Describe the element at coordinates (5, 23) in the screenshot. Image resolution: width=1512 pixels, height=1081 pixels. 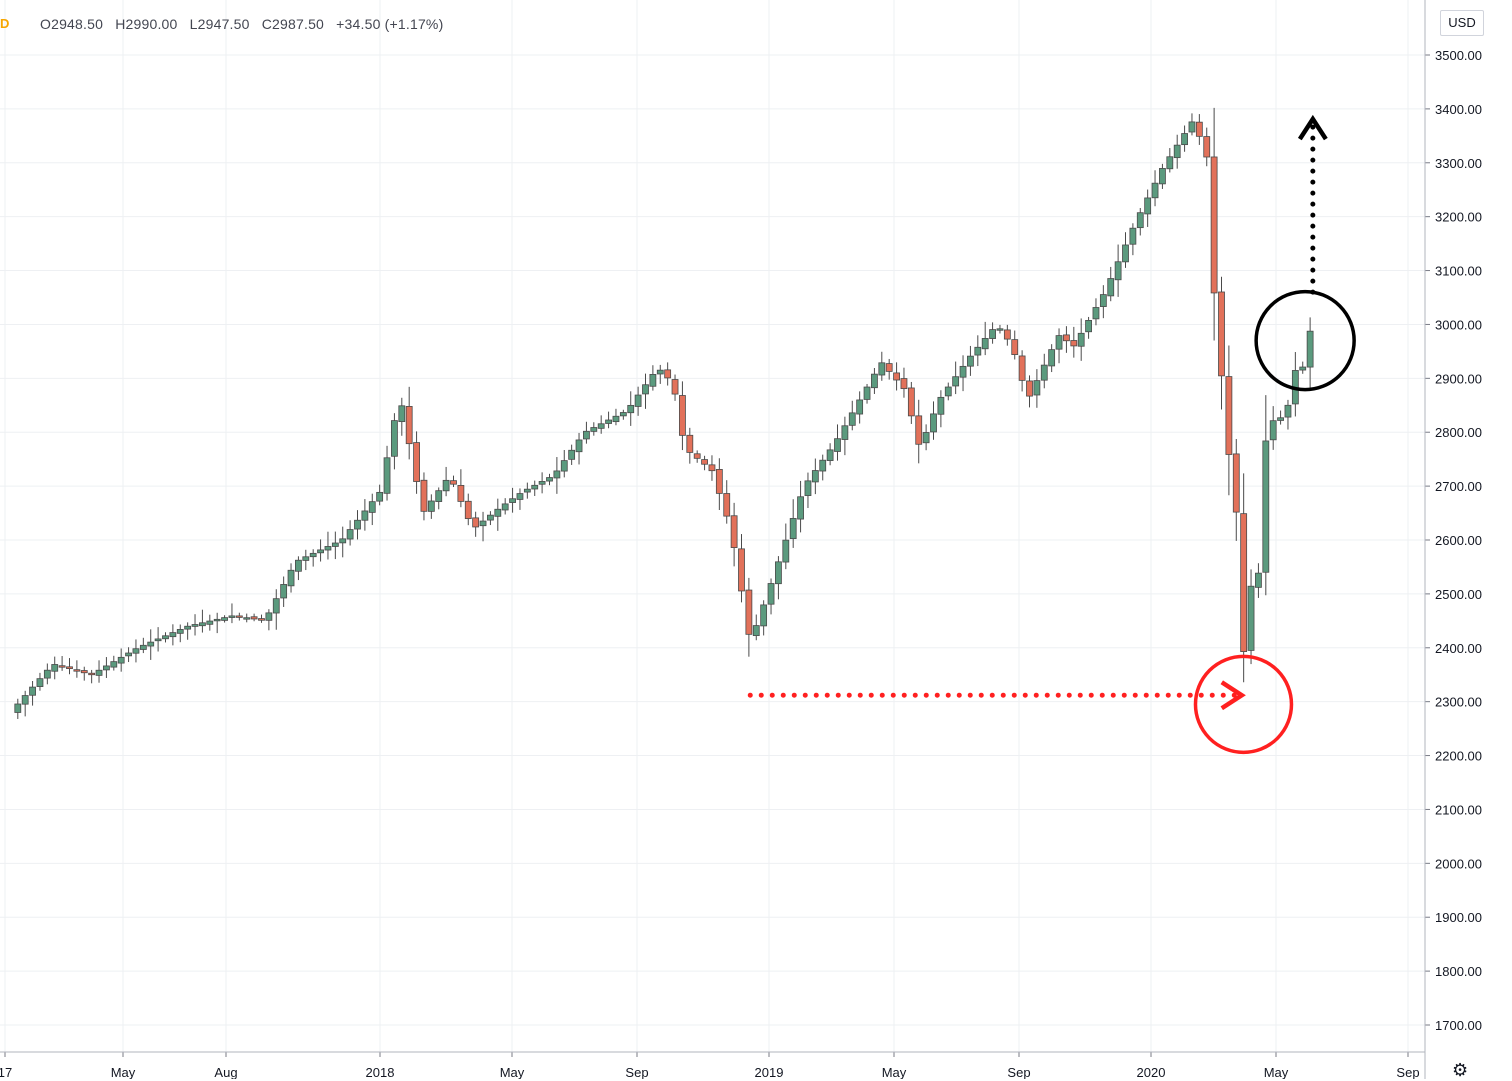
I see `interval-badge: D` at that location.